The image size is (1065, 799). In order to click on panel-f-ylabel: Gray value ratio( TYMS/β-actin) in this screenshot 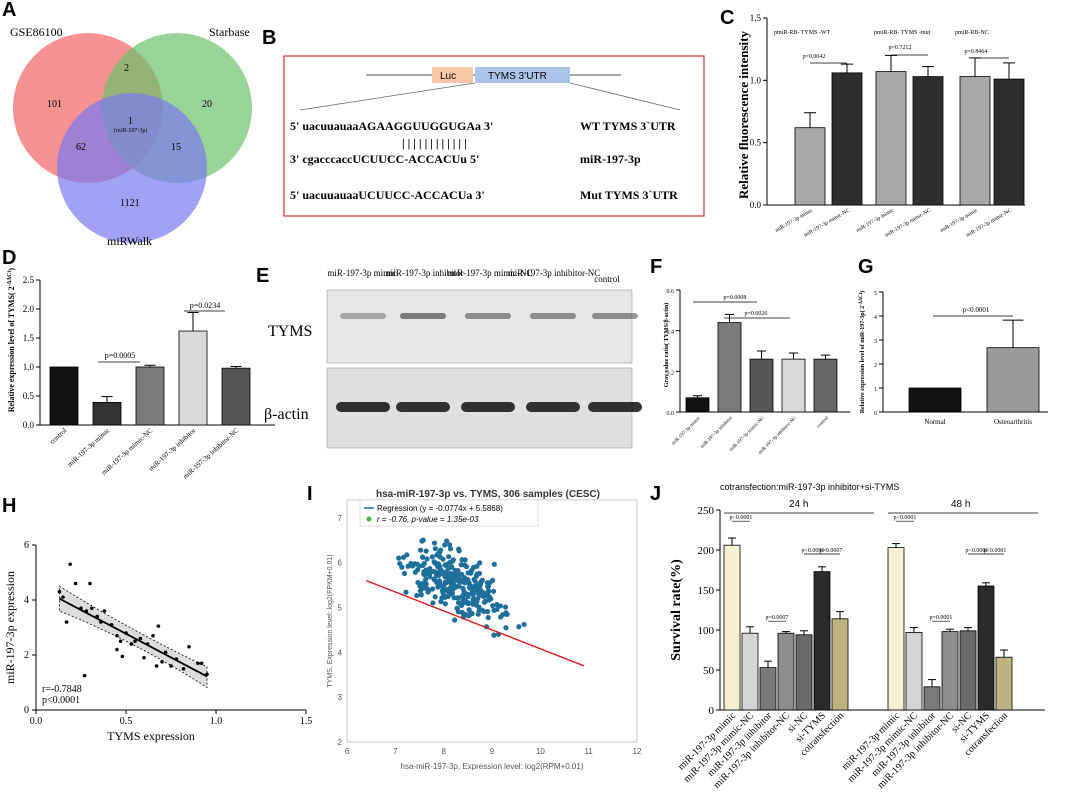, I will do `click(666, 345)`.